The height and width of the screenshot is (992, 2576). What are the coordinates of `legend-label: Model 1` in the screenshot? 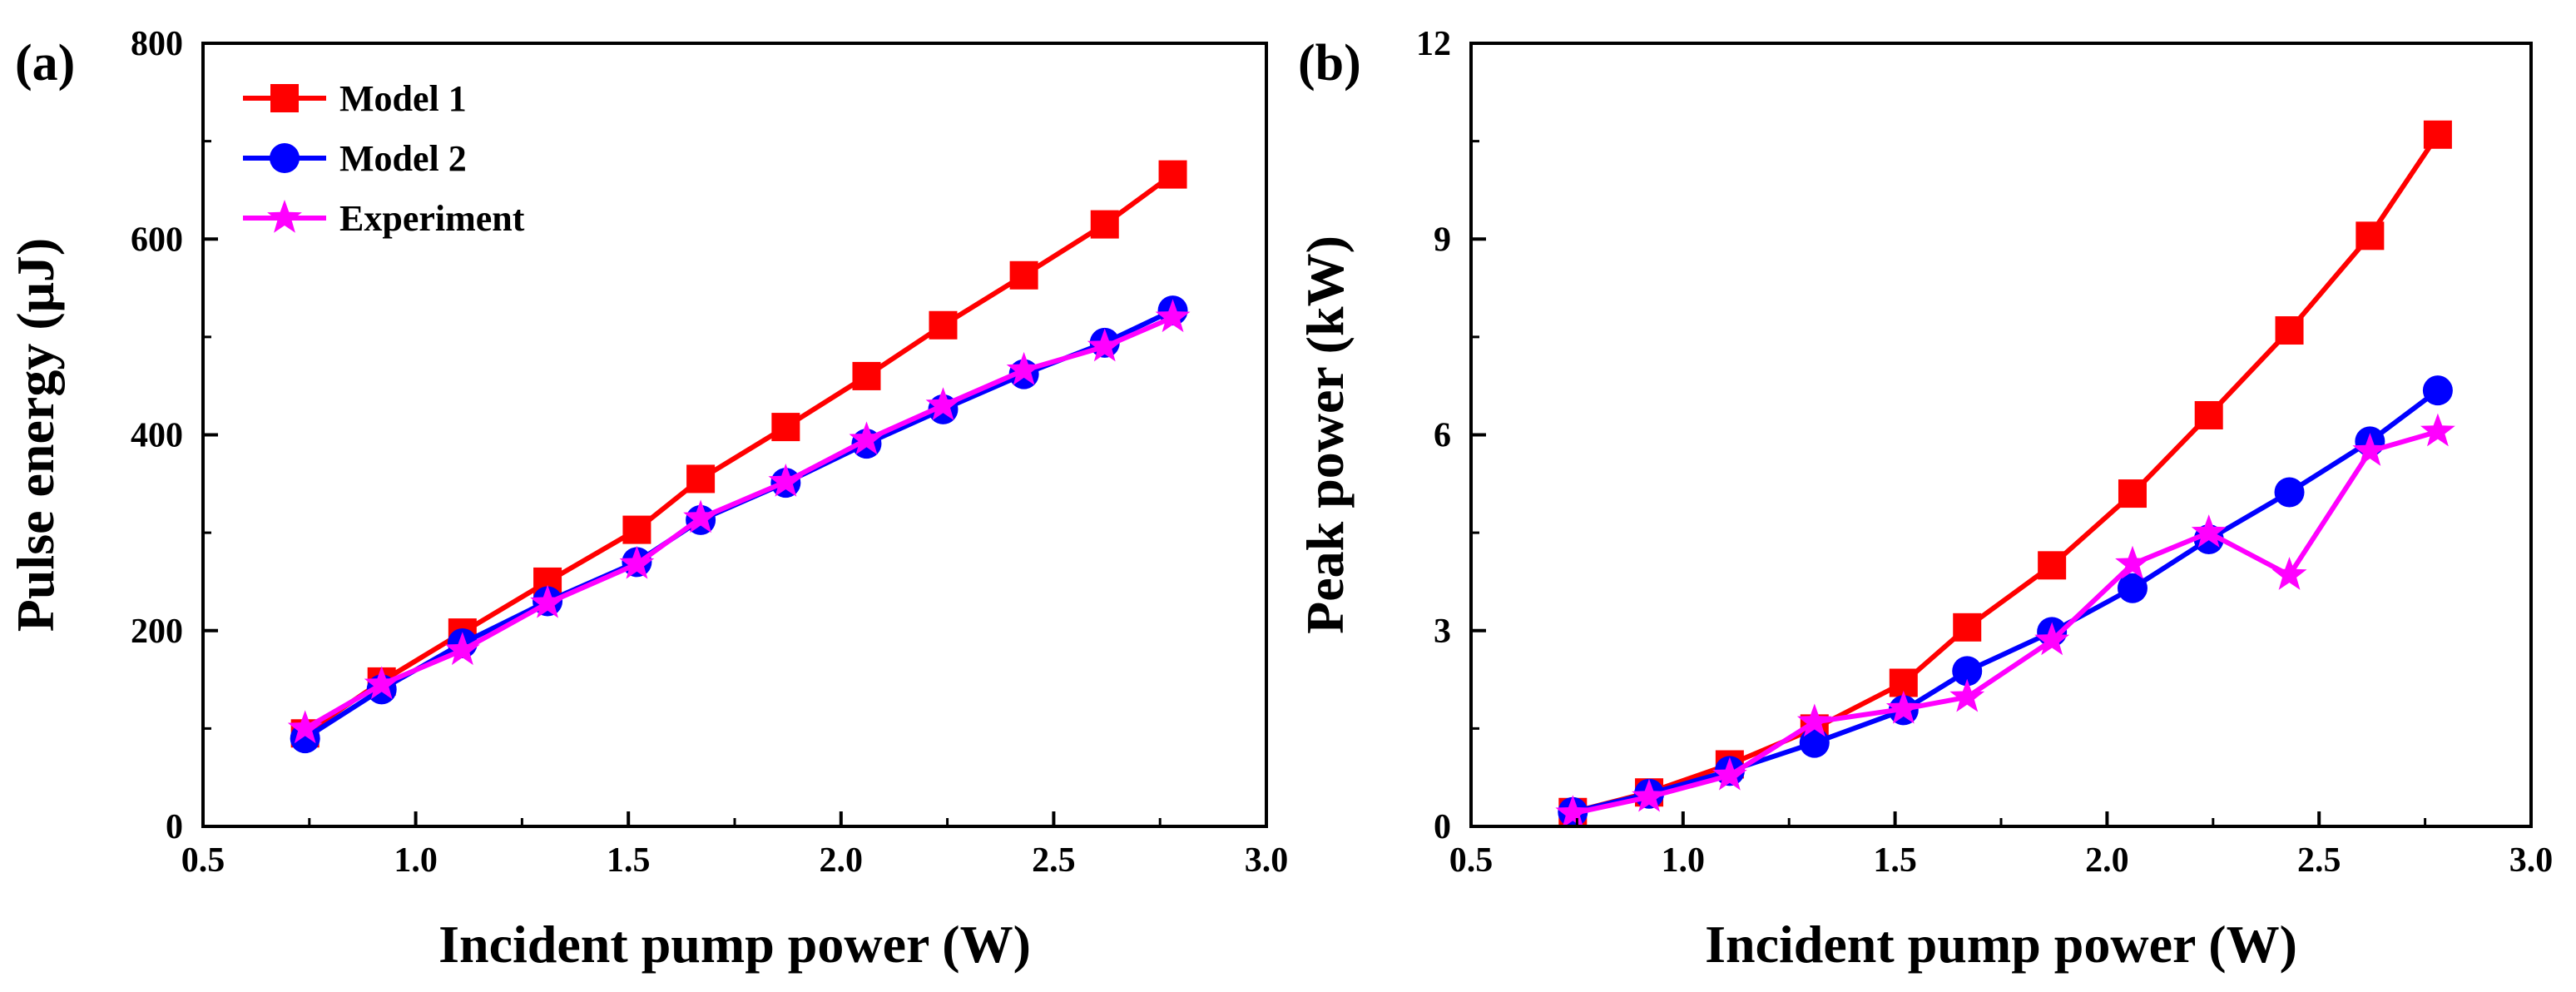 It's located at (403, 98).